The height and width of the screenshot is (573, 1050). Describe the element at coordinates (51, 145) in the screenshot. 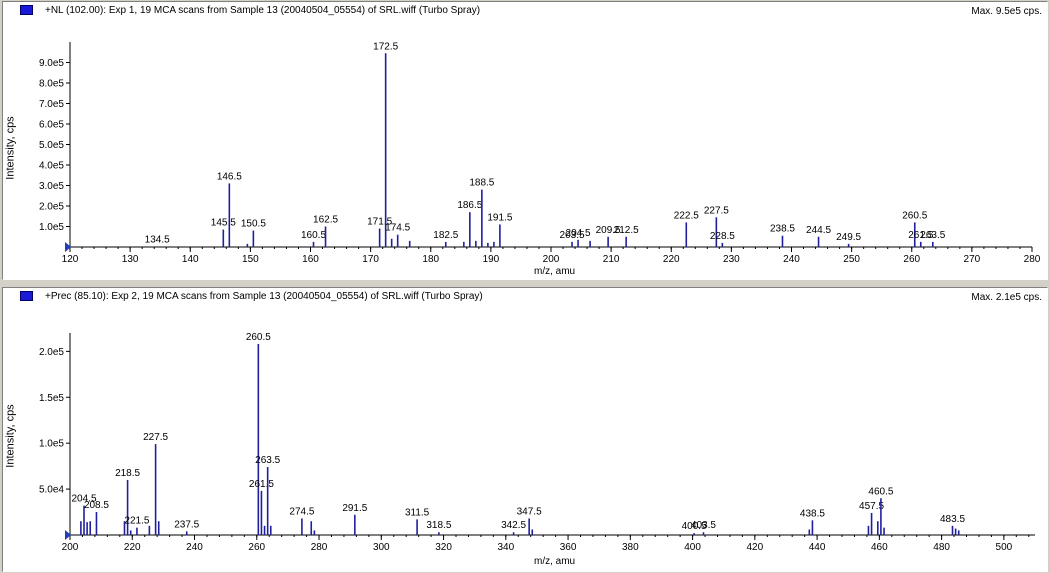

I see `y-tick-label: 5.0e5` at that location.